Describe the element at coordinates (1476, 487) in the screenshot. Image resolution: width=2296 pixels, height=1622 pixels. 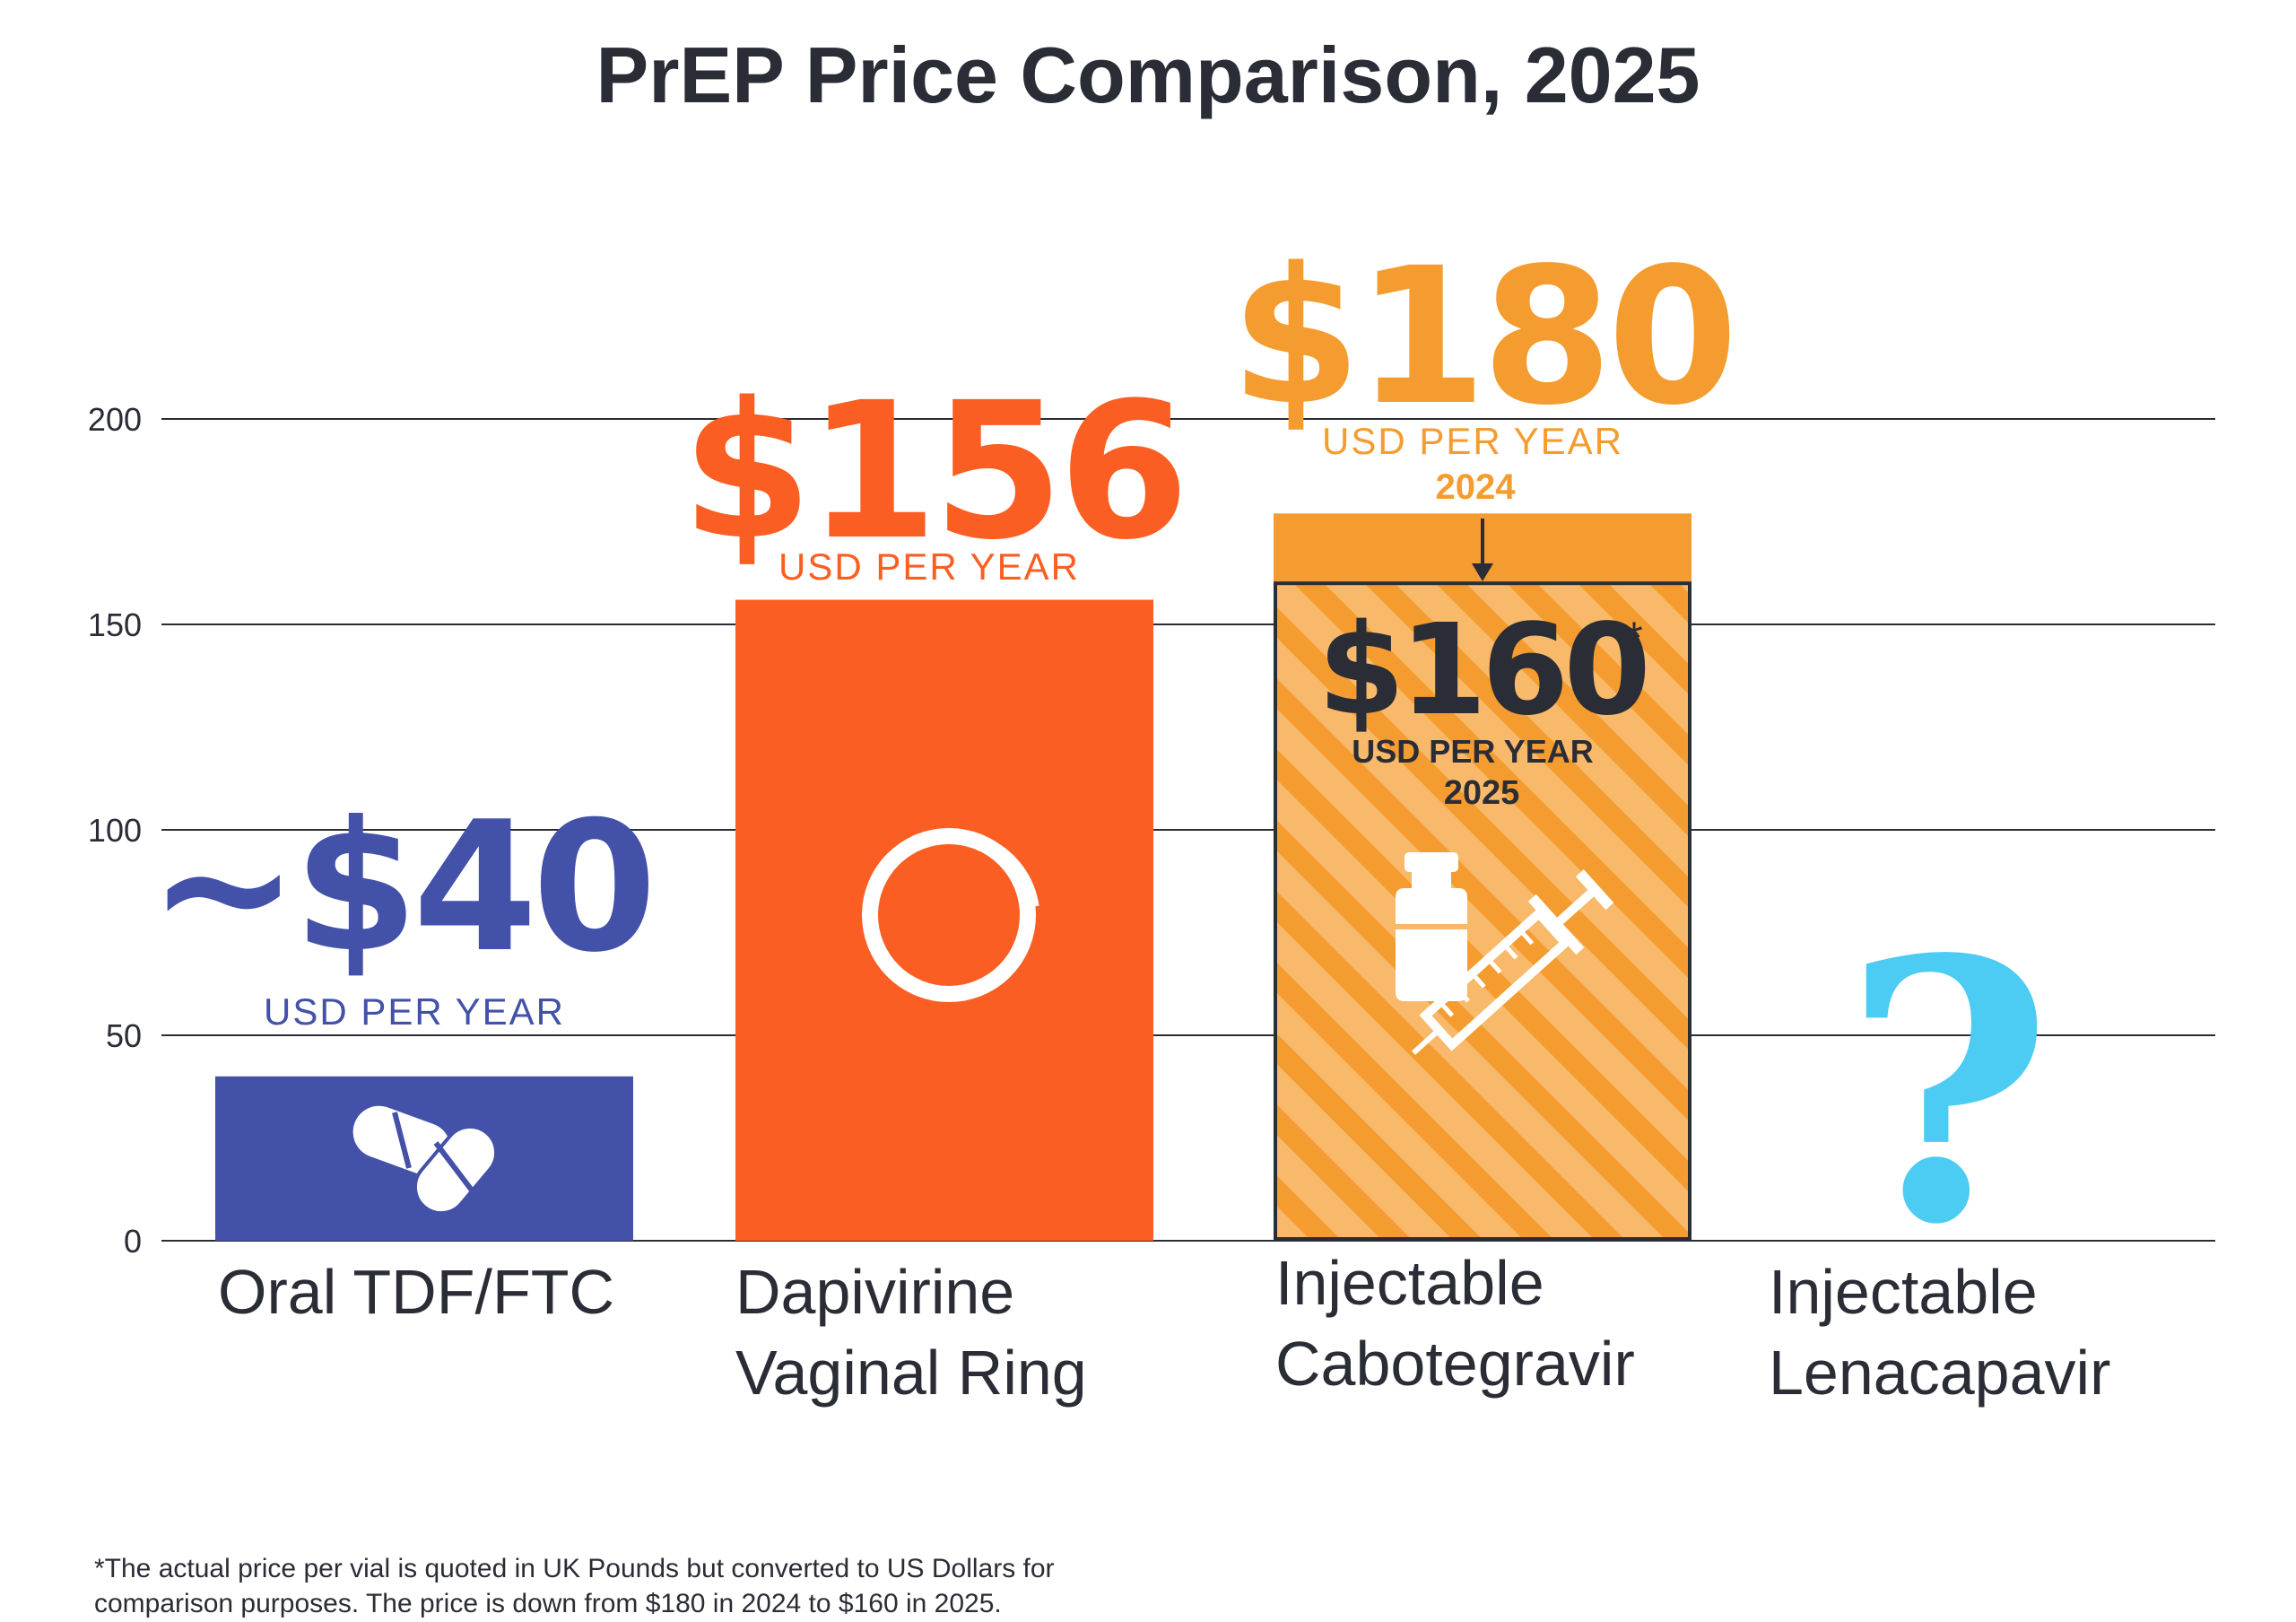
I see `year-label-2024: 2024` at that location.